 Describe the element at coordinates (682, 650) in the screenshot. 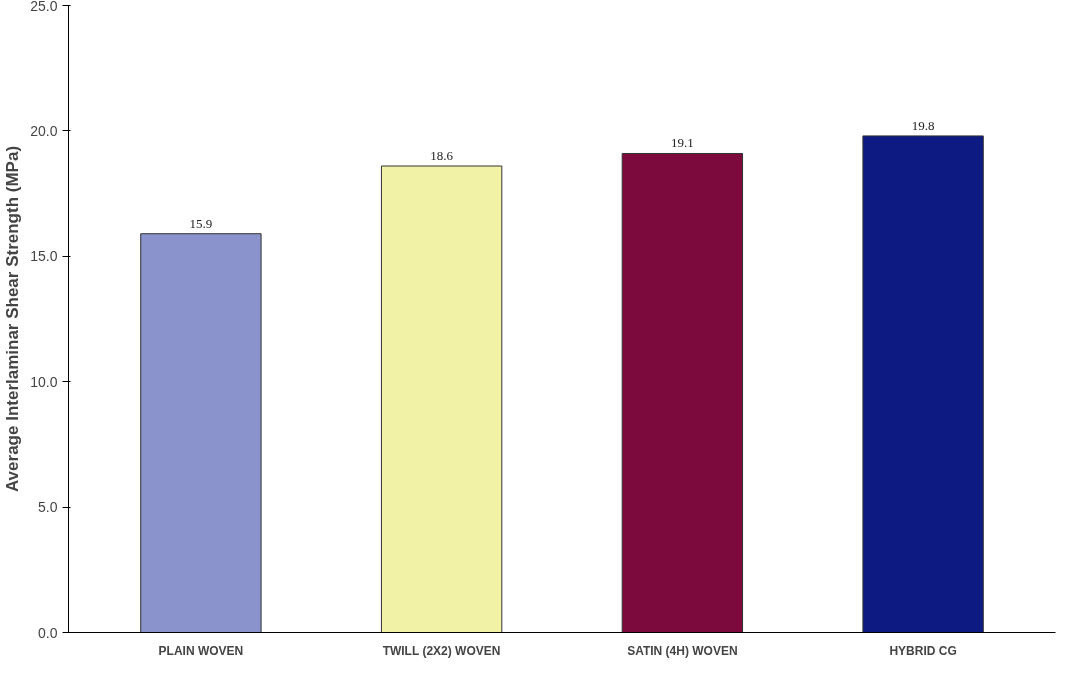

I see `x-tick-label: SATIN (4H) WOVEN` at that location.